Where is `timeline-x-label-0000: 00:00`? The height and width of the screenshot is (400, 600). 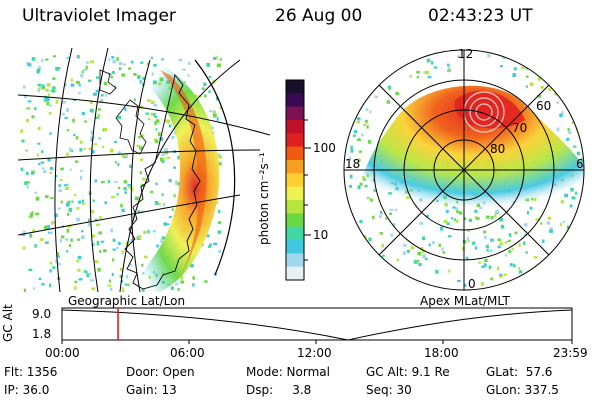 timeline-x-label-0000: 00:00 is located at coordinates (62, 353).